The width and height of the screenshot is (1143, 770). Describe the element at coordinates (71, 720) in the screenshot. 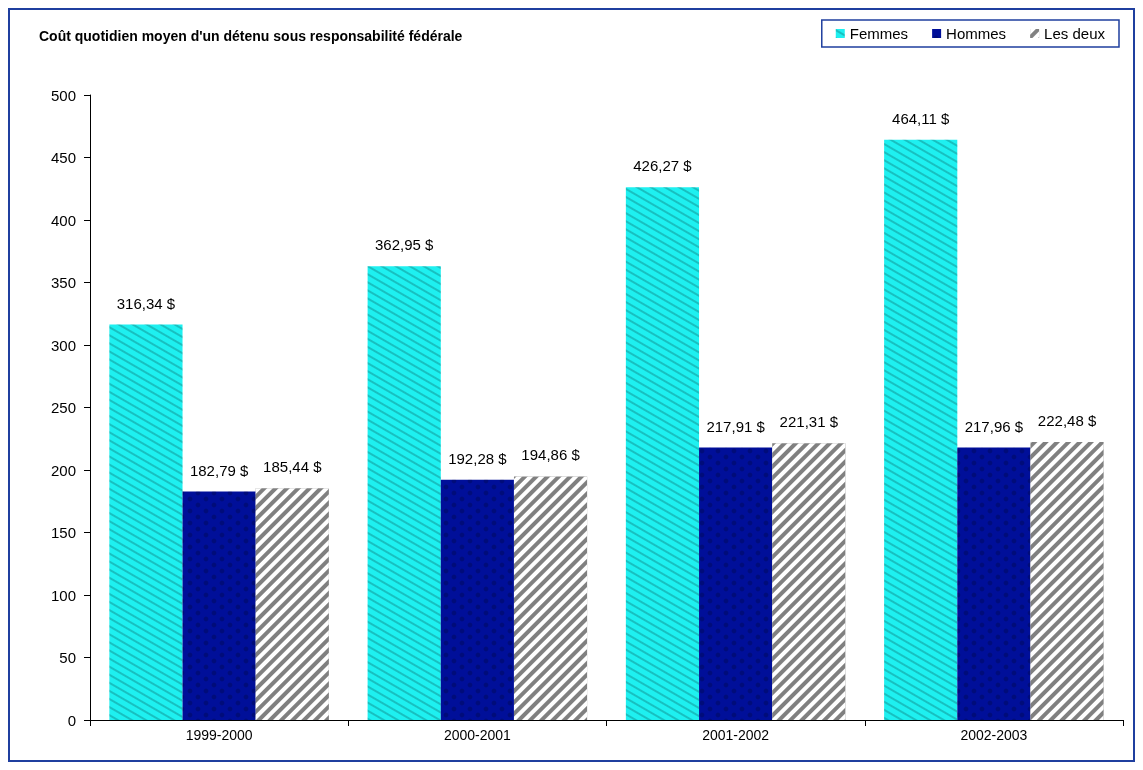

I see `y-tick-label: 0` at that location.